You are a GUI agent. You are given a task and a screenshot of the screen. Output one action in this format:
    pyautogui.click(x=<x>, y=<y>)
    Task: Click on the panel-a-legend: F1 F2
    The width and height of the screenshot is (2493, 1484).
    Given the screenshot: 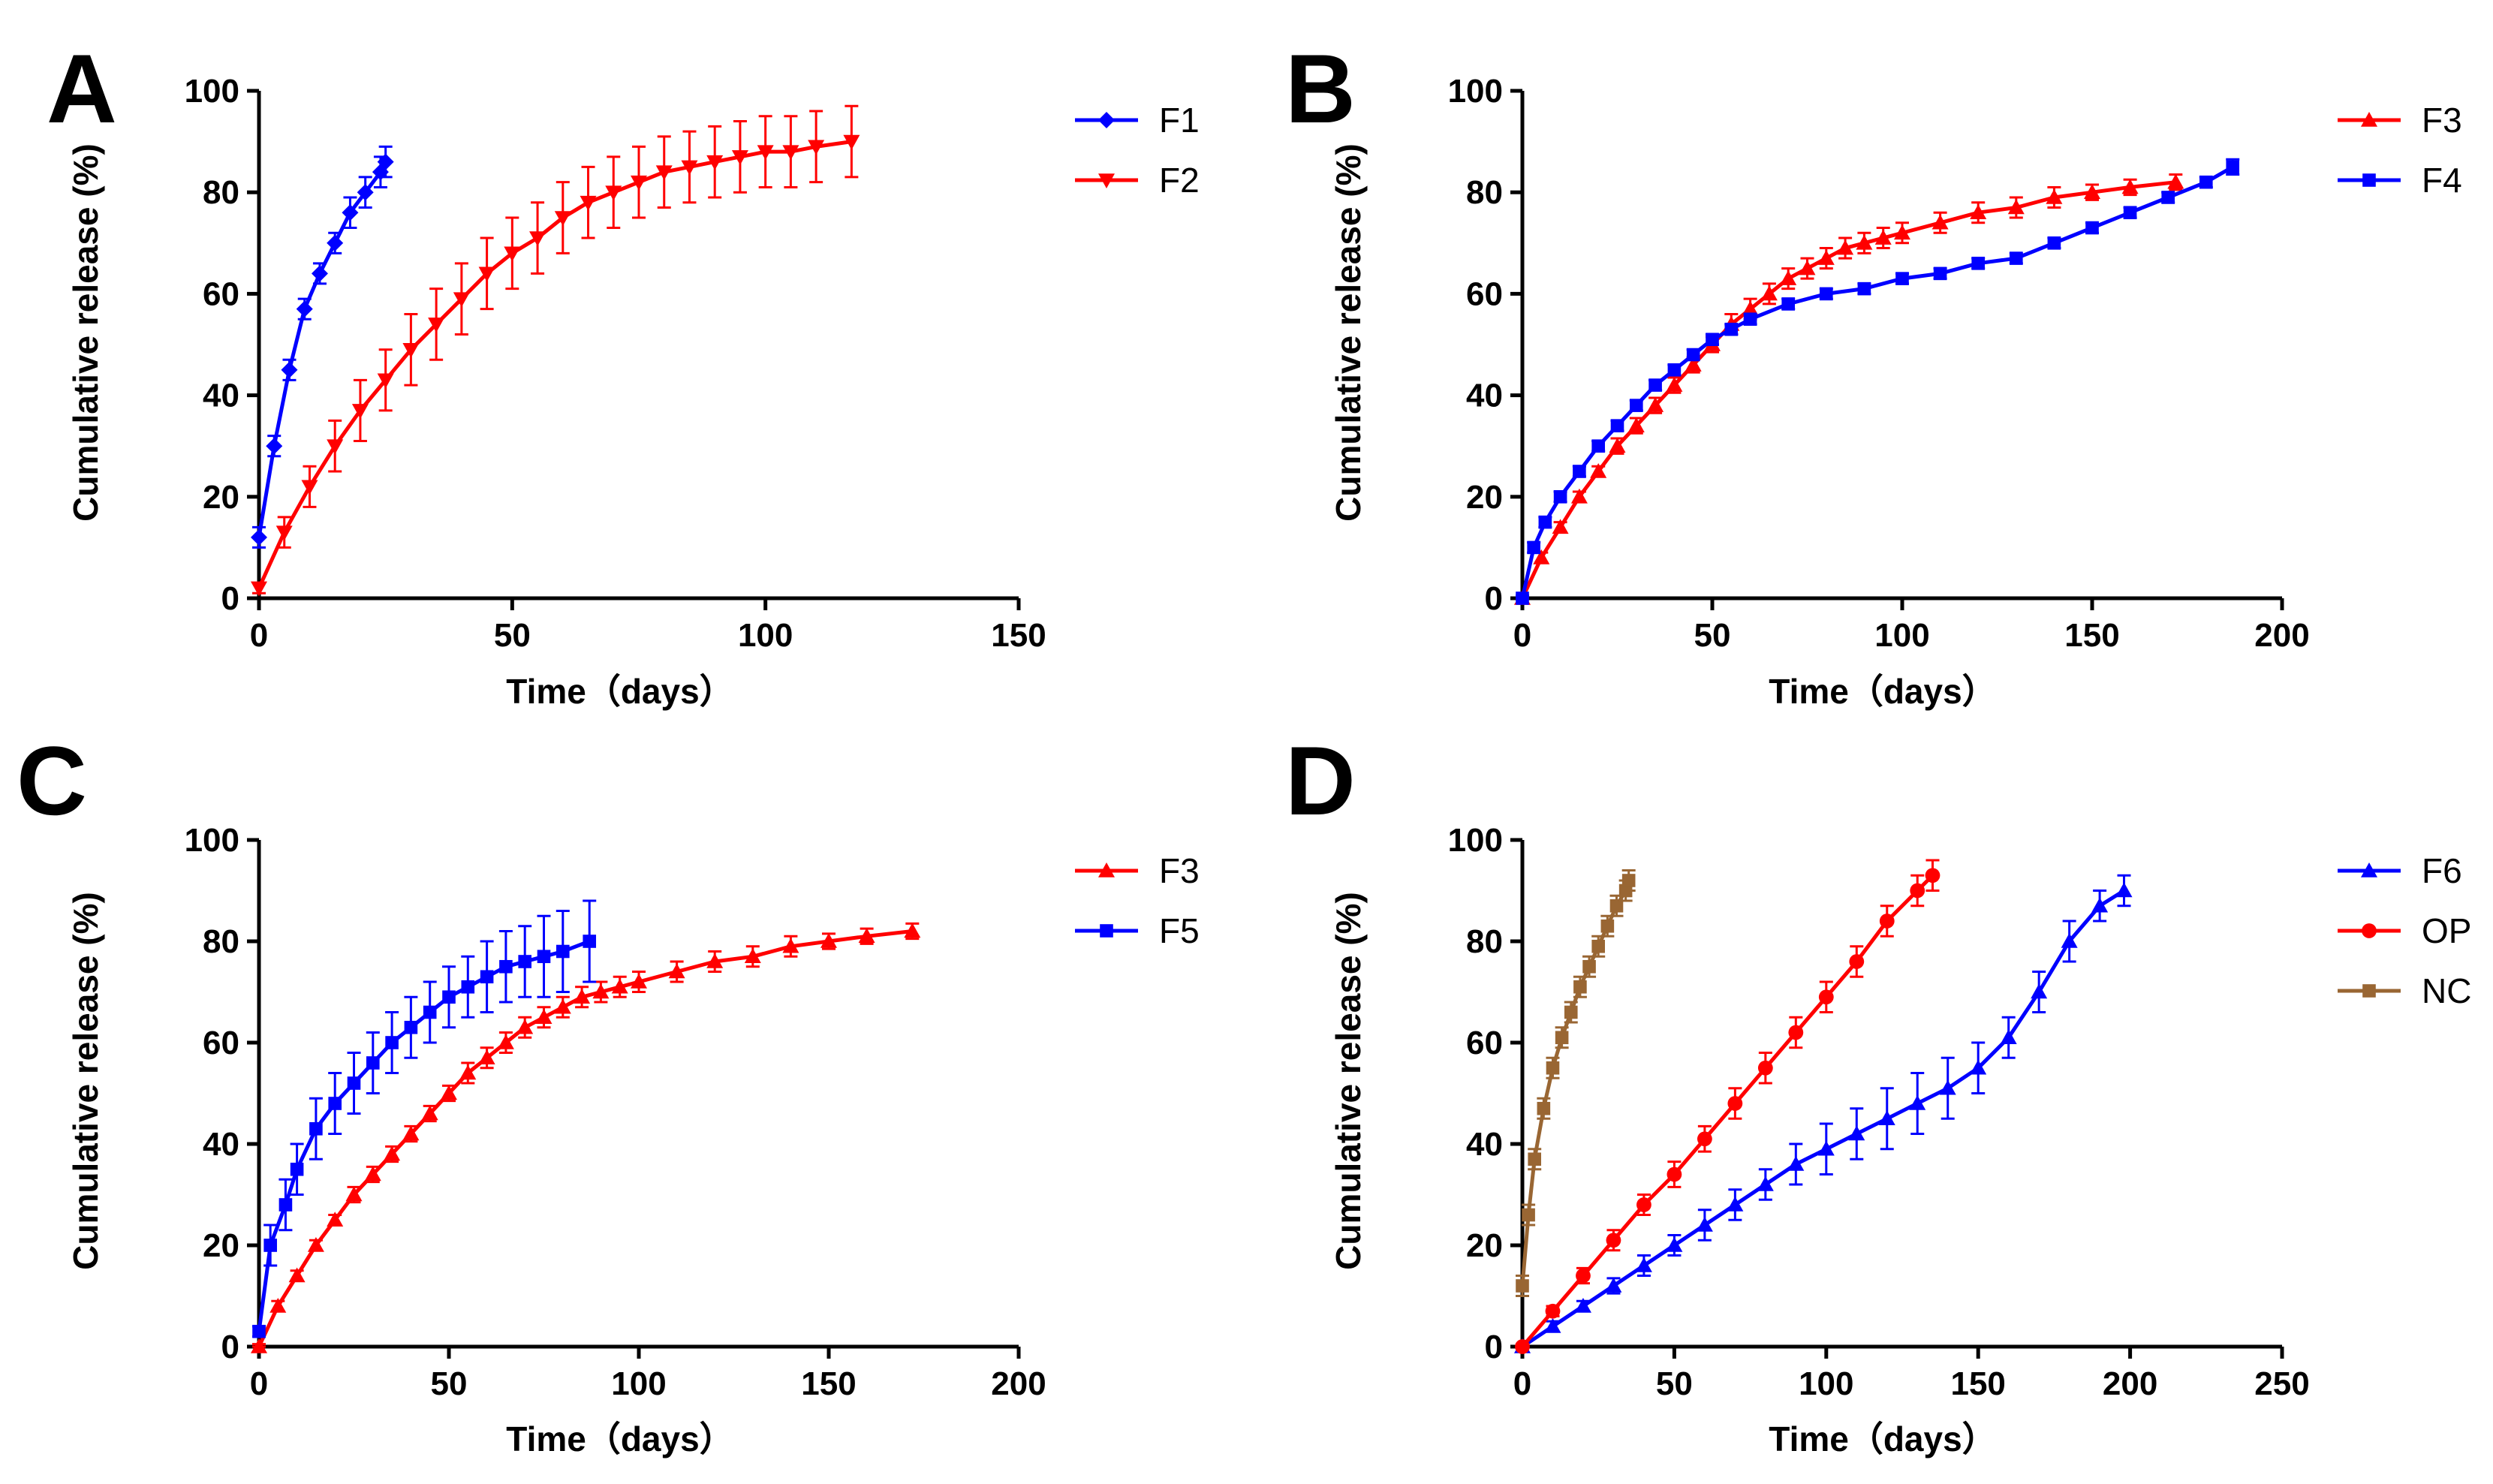 What is the action you would take?
    pyautogui.click(x=1137, y=150)
    